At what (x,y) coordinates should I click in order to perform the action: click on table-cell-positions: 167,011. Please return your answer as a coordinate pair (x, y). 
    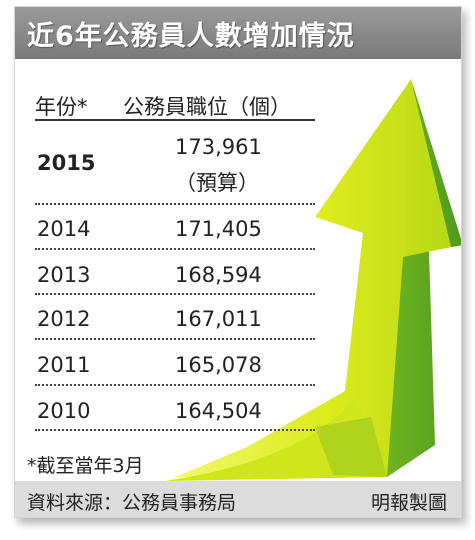
    Looking at the image, I should click on (218, 319).